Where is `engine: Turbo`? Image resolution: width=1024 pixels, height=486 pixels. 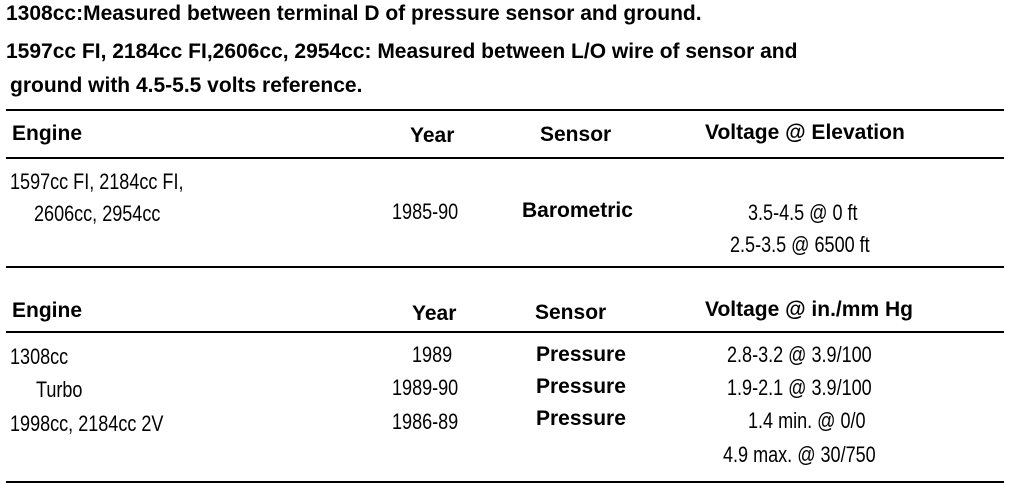
engine: Turbo is located at coordinates (59, 389).